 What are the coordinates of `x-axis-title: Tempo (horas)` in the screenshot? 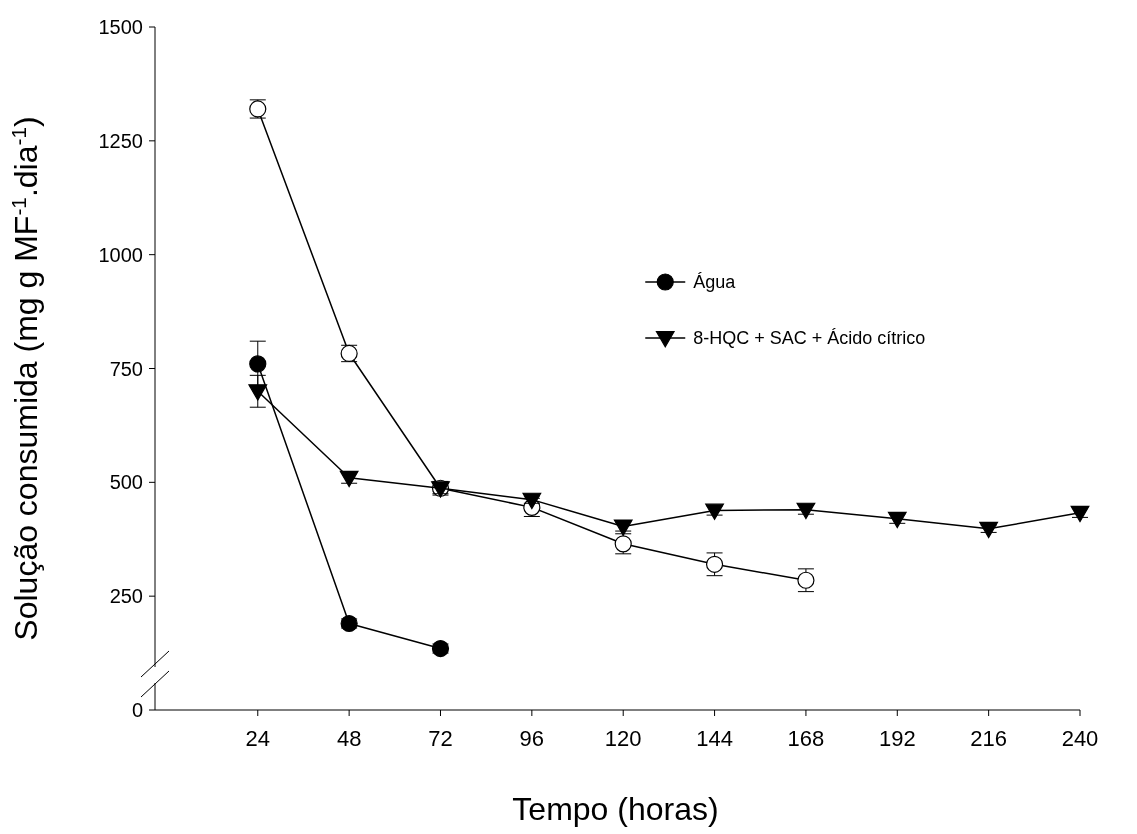 It's located at (615, 809).